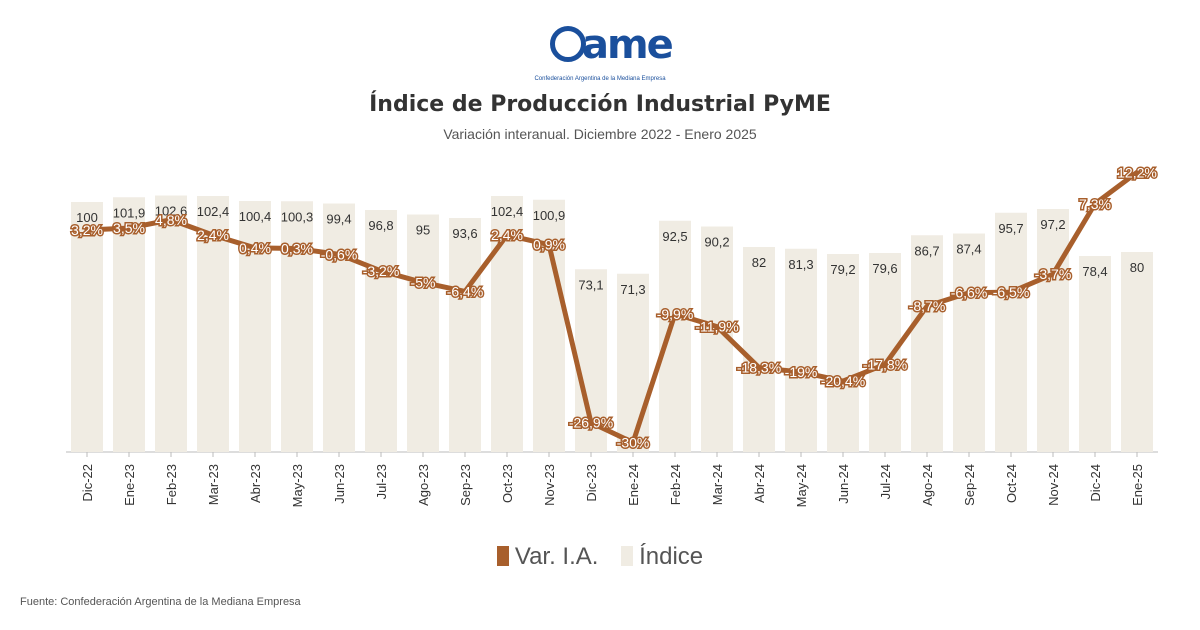  Describe the element at coordinates (627, 556) in the screenshot. I see `legend-swatch-indice` at that location.